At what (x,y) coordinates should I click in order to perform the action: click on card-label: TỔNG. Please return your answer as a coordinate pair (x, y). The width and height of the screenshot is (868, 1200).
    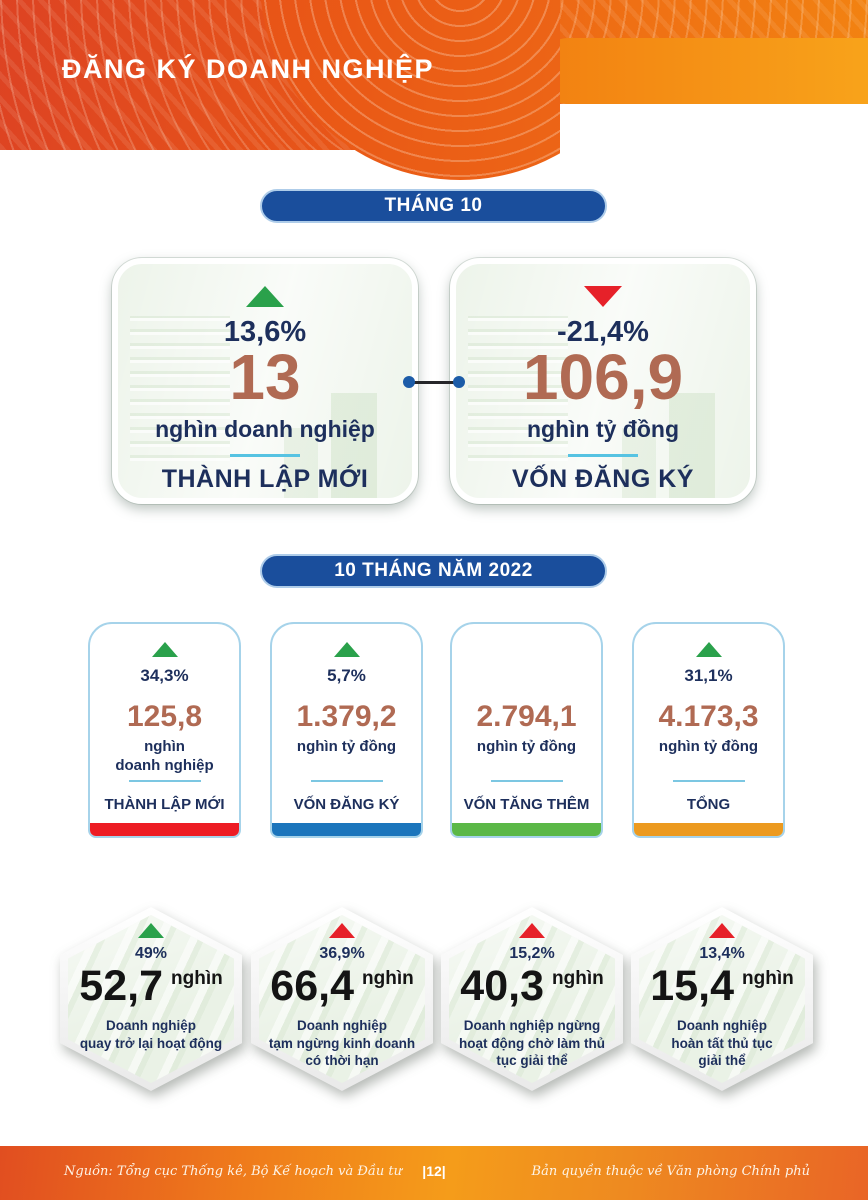
    Looking at the image, I should click on (708, 804).